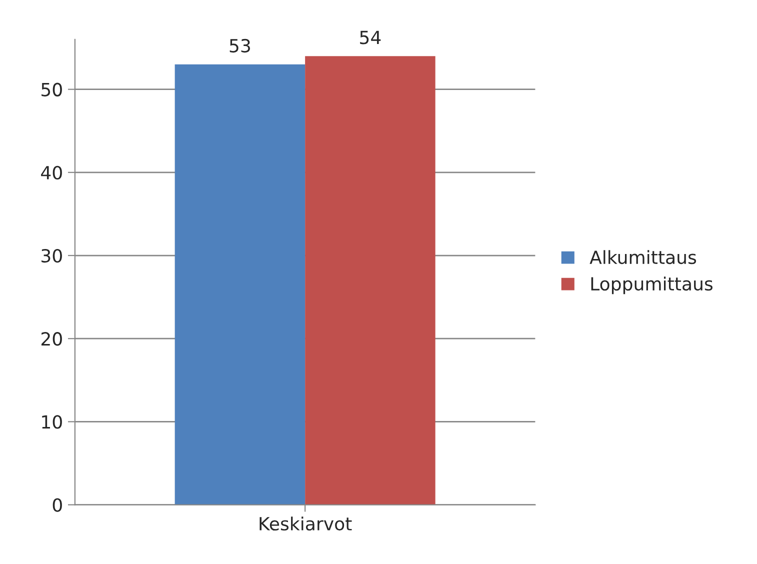 The width and height of the screenshot is (757, 564). Describe the element at coordinates (643, 257) in the screenshot. I see `legend-label: Alkumittaus` at that location.